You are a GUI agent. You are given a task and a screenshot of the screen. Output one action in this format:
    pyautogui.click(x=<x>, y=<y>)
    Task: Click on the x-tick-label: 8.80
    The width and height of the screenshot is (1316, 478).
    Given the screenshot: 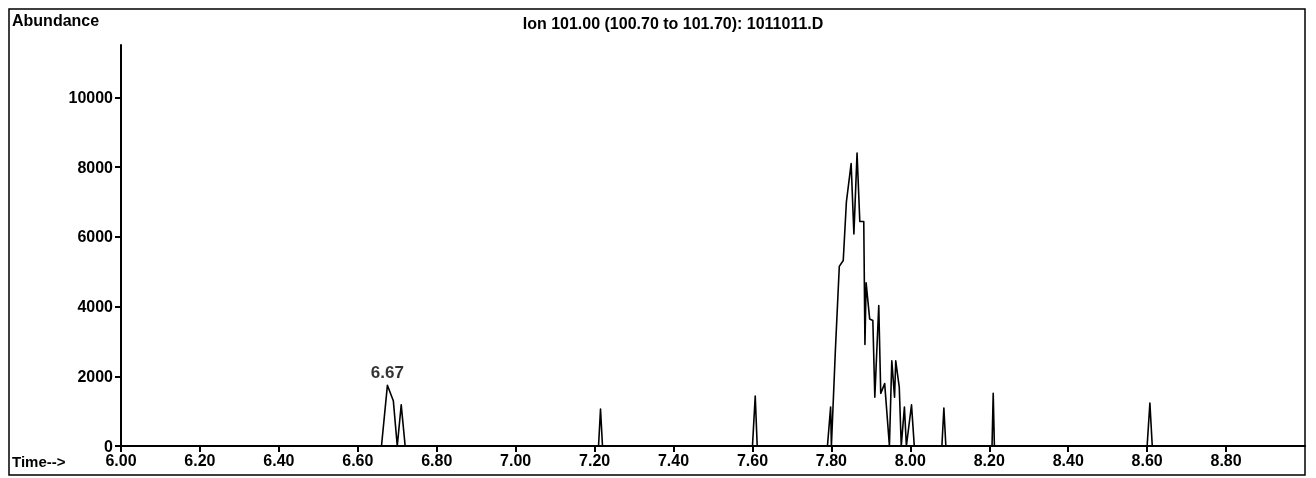 What is the action you would take?
    pyautogui.click(x=1226, y=460)
    